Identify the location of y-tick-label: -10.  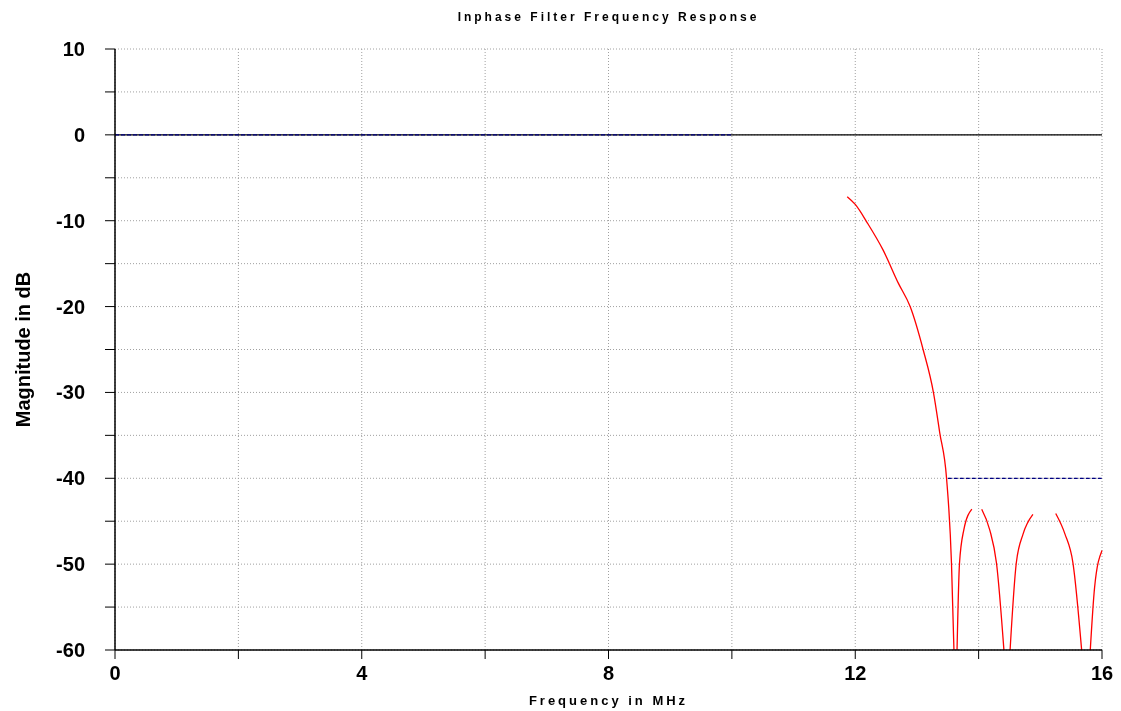
(70, 220).